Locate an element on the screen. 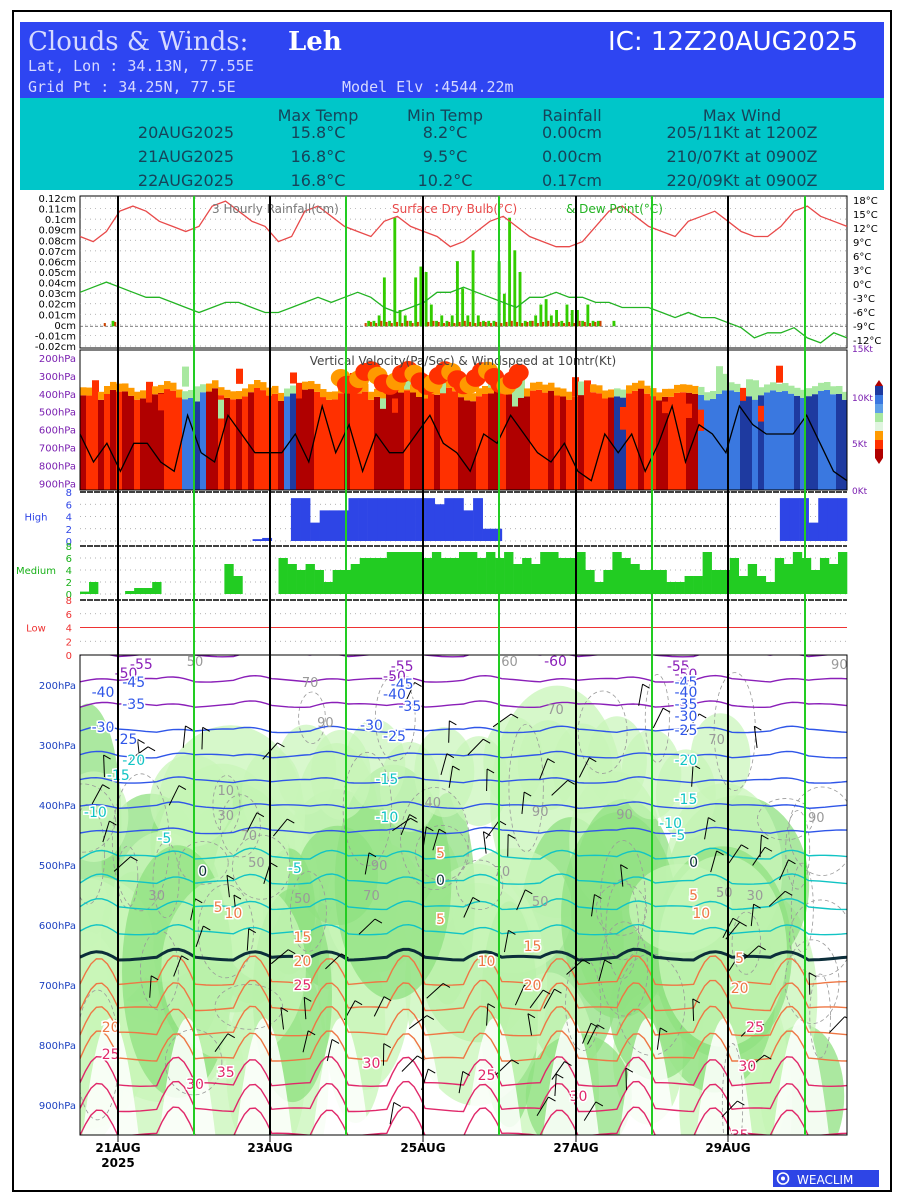 This screenshot has width=900, height=1200. isotherm-label: 35 is located at coordinates (226, 1073).